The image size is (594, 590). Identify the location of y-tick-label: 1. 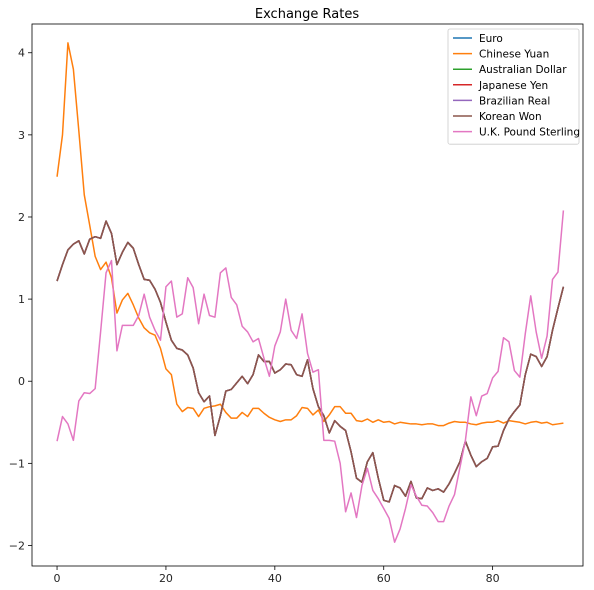
(21, 299).